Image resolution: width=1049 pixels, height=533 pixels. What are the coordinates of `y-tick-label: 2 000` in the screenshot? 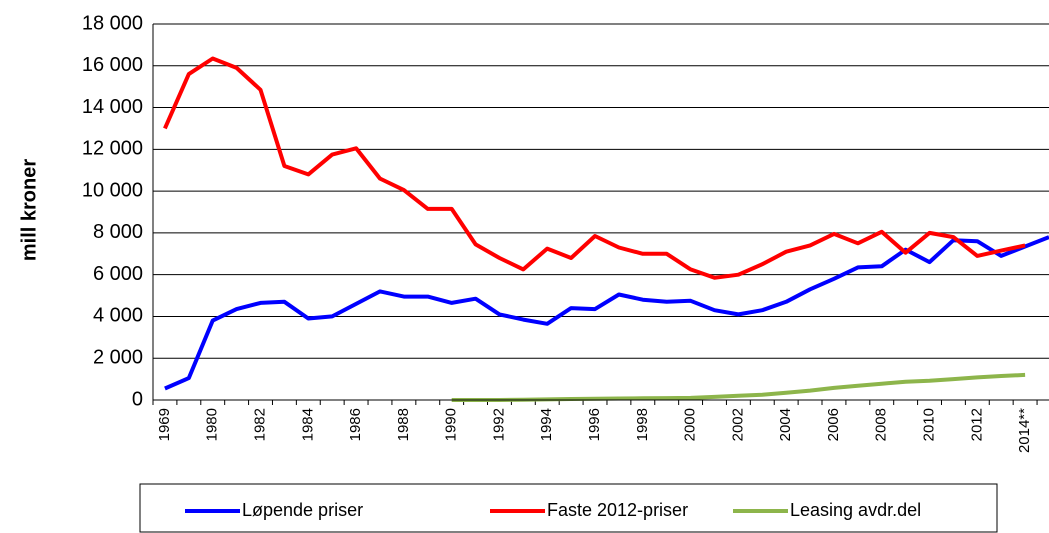 It's located at (118, 358).